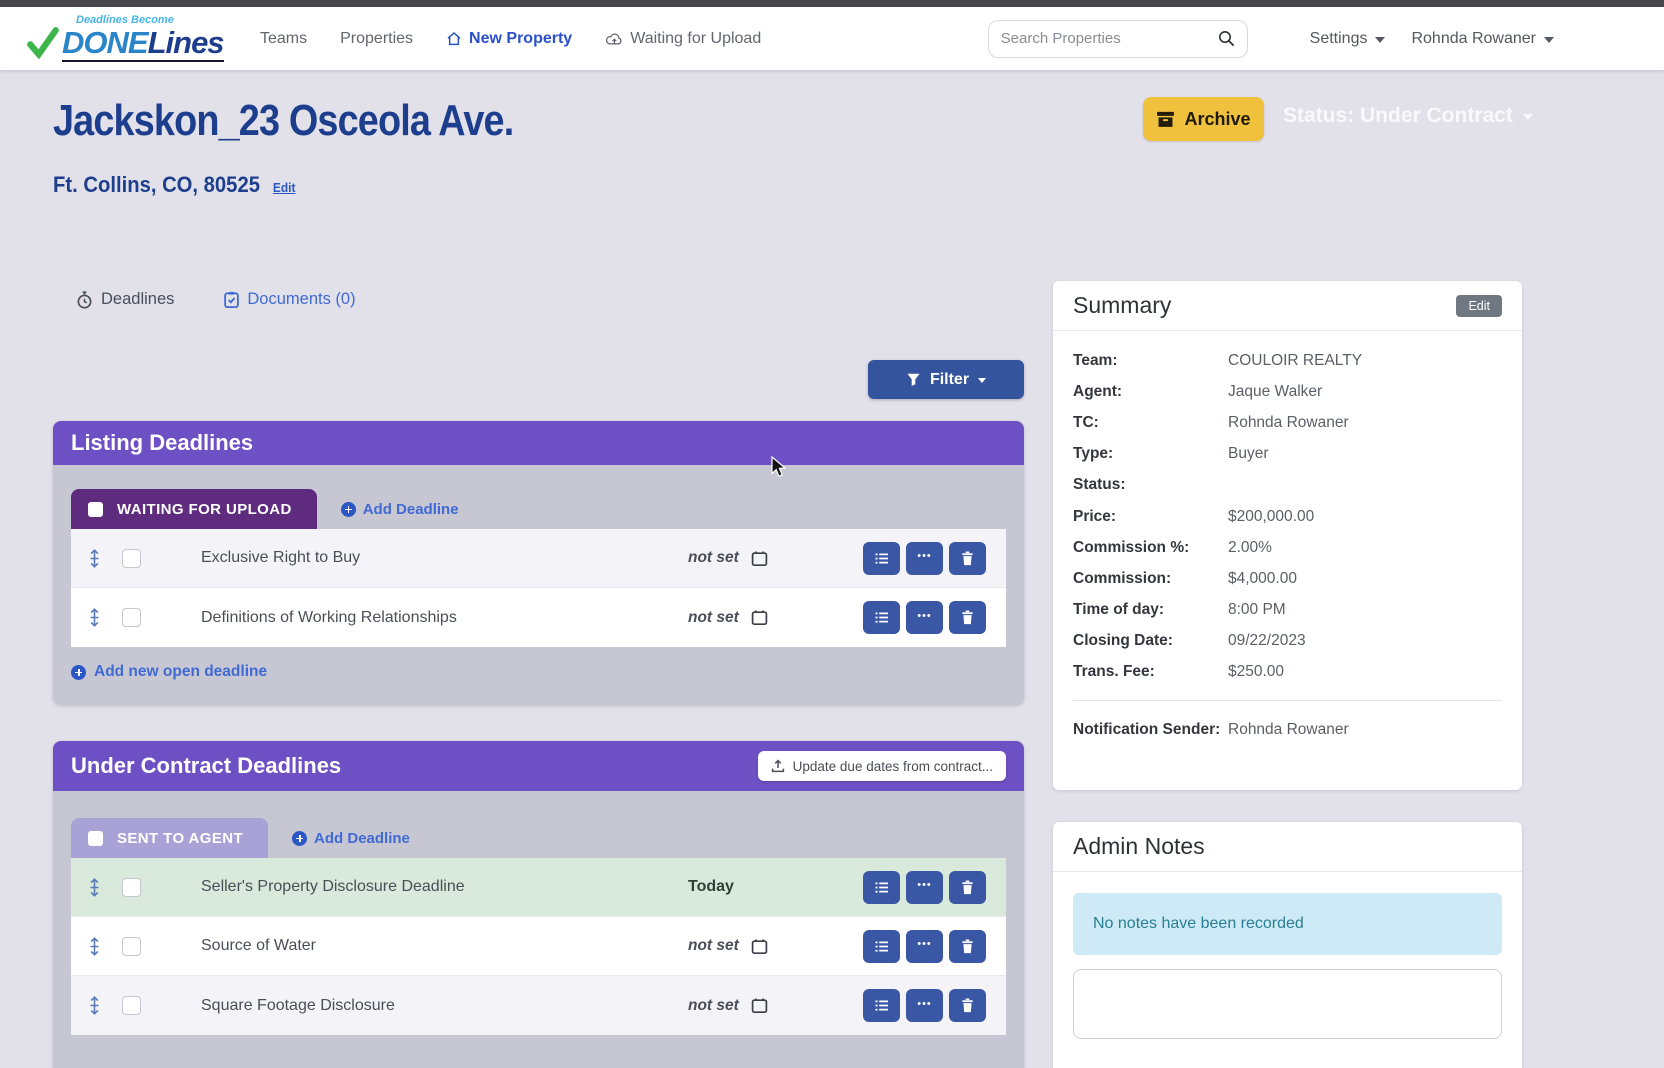 The image size is (1664, 1068). Describe the element at coordinates (125, 20) in the screenshot. I see `logo-tagline: Deadlines Become` at that location.